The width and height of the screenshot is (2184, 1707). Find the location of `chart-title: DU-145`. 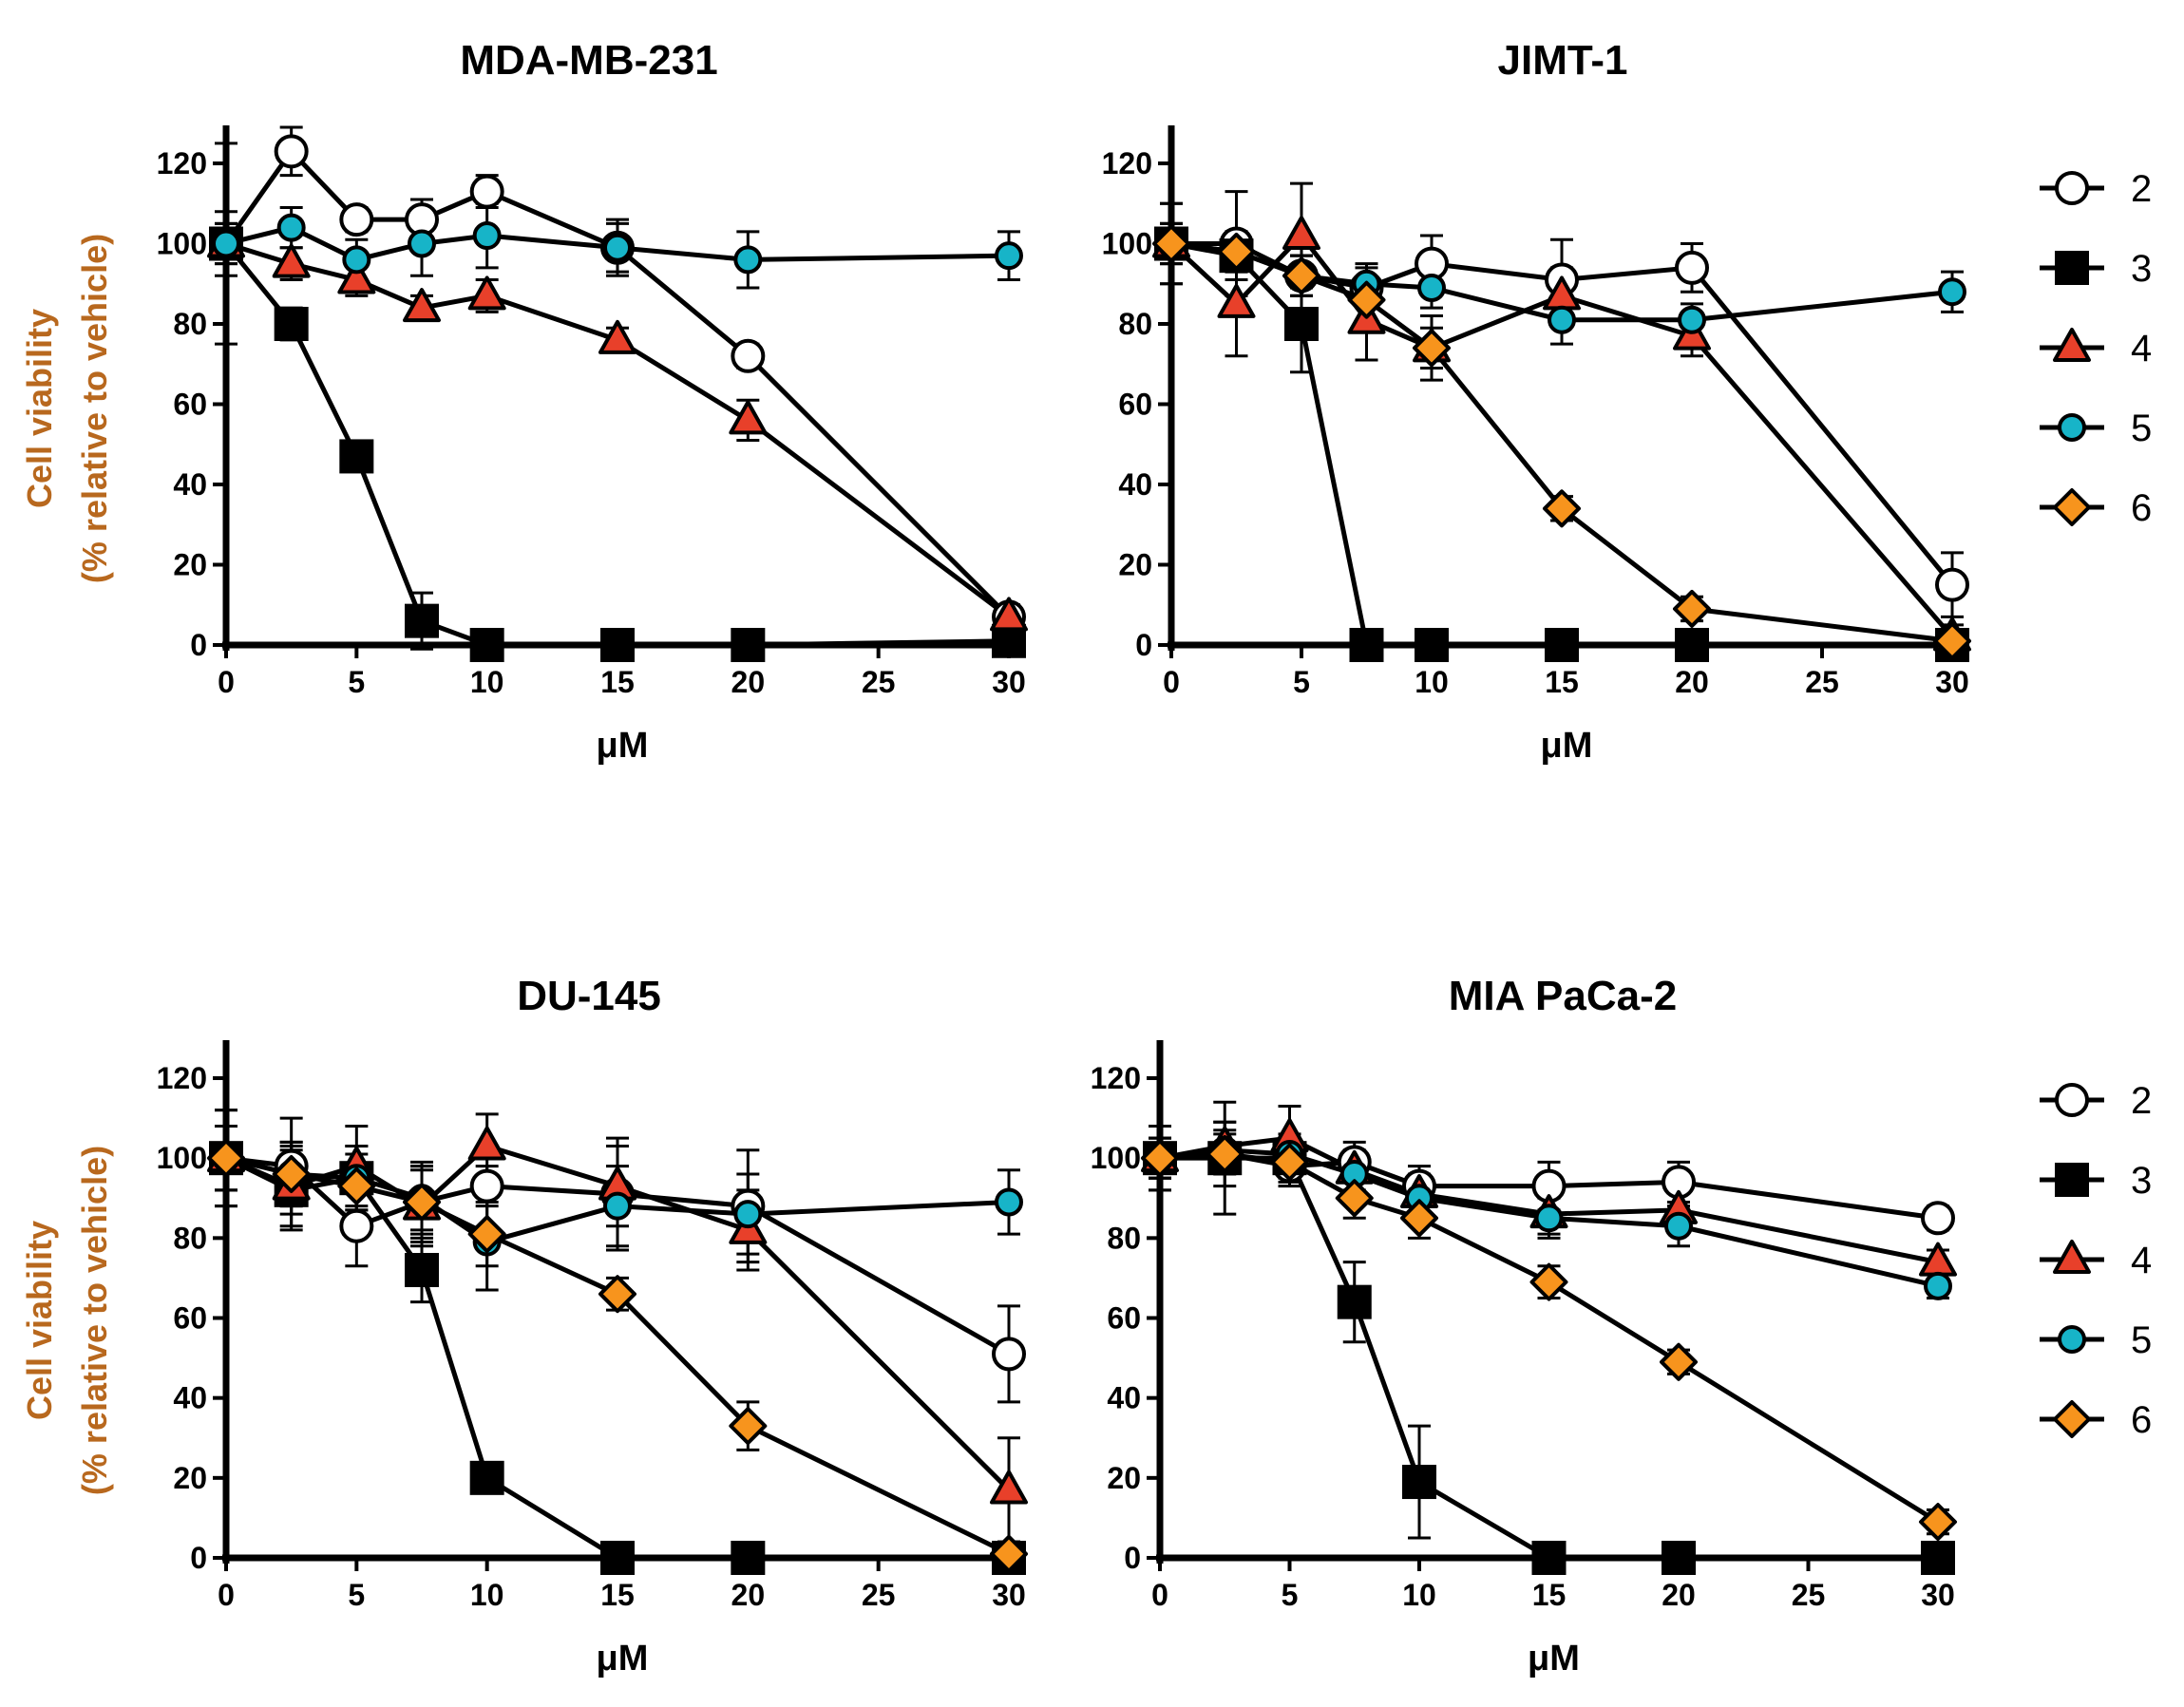

chart-title: DU-145 is located at coordinates (589, 996).